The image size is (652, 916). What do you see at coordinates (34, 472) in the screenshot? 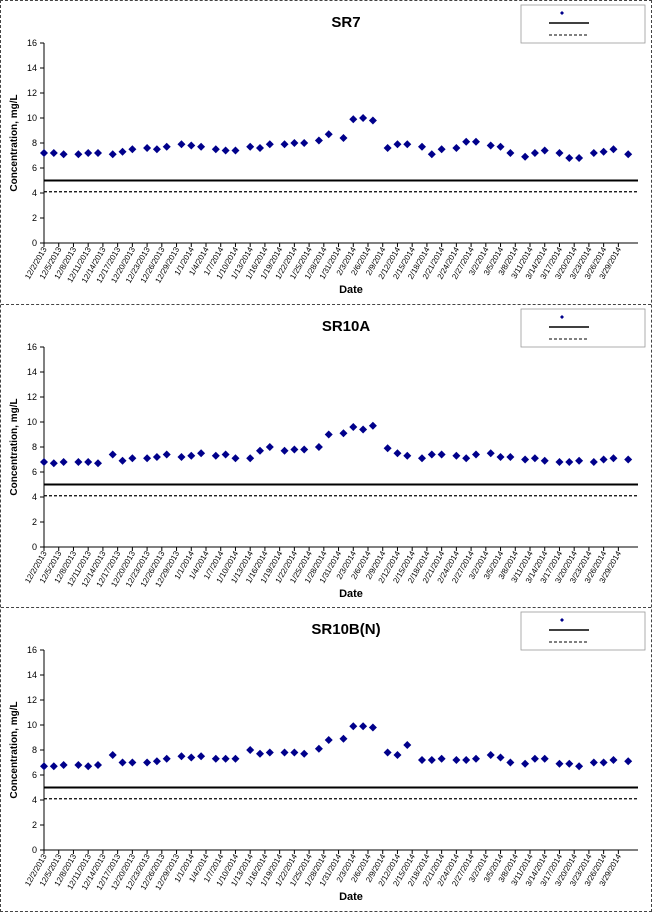
I see `y-tick-label: 6` at bounding box center [34, 472].